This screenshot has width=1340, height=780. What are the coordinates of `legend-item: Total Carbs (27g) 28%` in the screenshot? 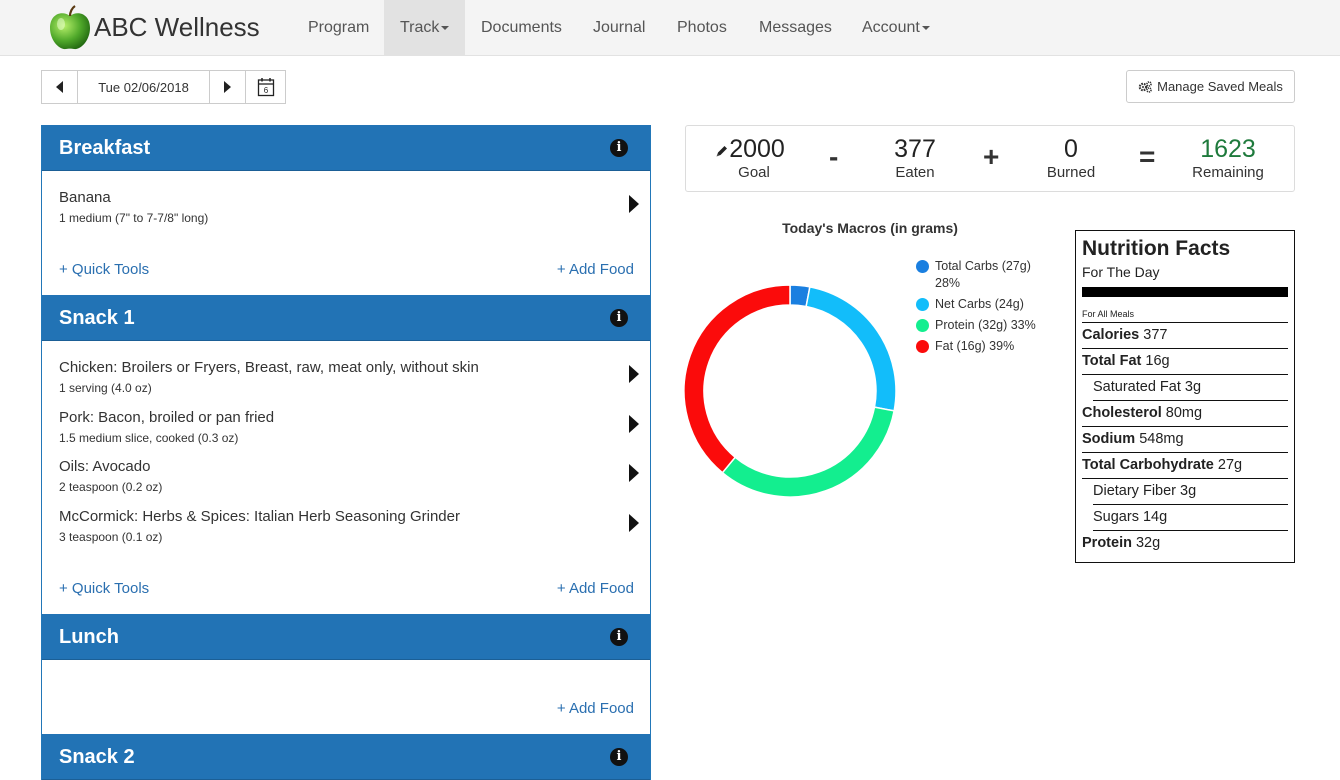 It's located at (976, 275).